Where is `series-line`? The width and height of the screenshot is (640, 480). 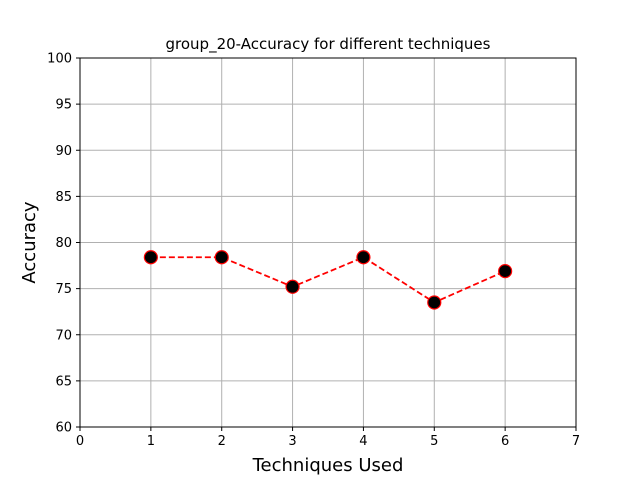
series-line is located at coordinates (328, 280).